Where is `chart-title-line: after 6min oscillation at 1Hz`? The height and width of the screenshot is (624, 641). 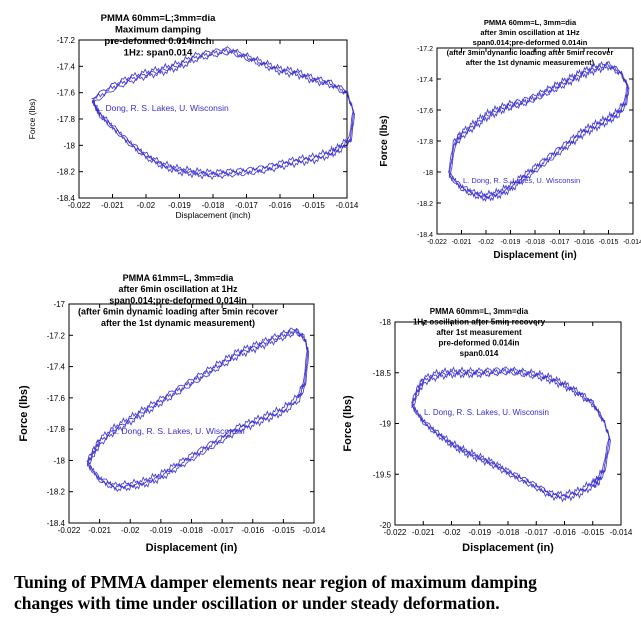 chart-title-line: after 6min oscillation at 1Hz is located at coordinates (178, 289).